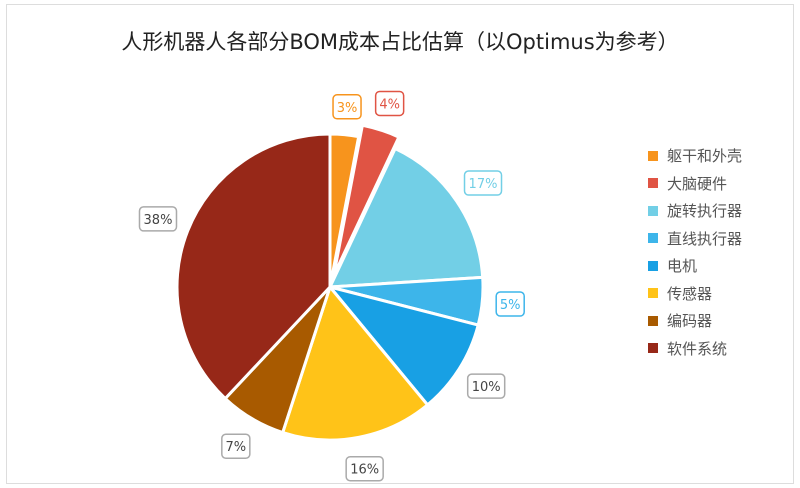  I want to click on data-label: 10%, so click(486, 387).